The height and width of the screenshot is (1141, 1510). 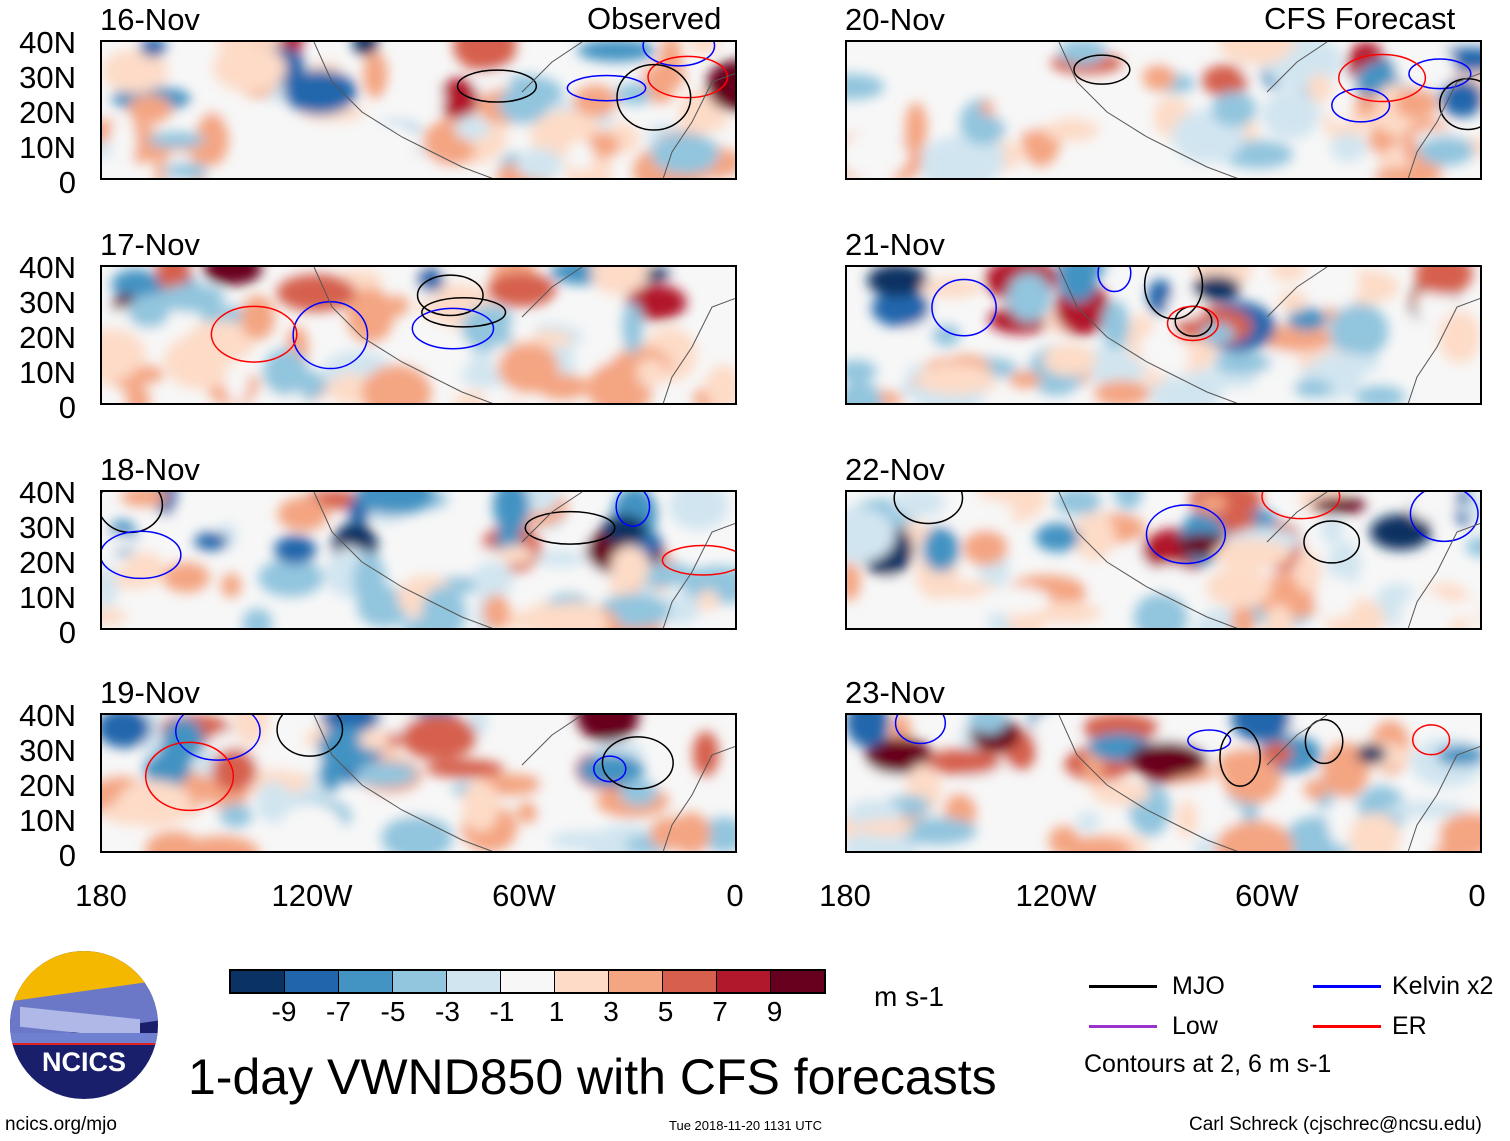 What do you see at coordinates (1360, 18) in the screenshot?
I see `forecast-header: CFS Forecast` at bounding box center [1360, 18].